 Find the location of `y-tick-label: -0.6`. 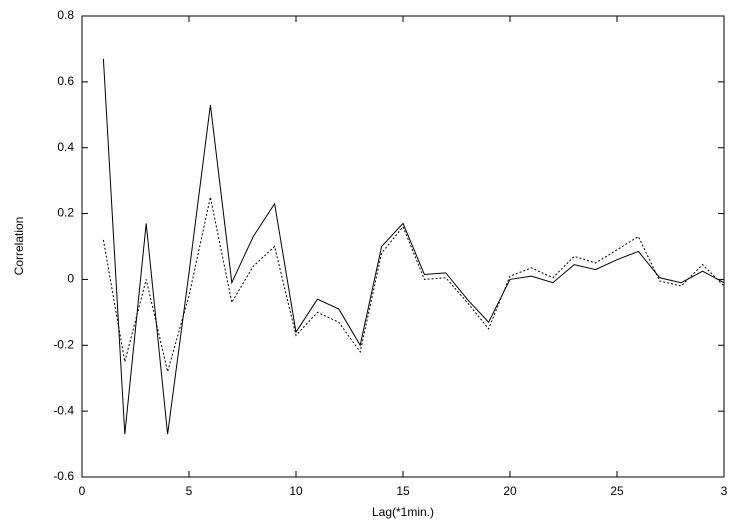

y-tick-label: -0.6 is located at coordinates (63, 476).